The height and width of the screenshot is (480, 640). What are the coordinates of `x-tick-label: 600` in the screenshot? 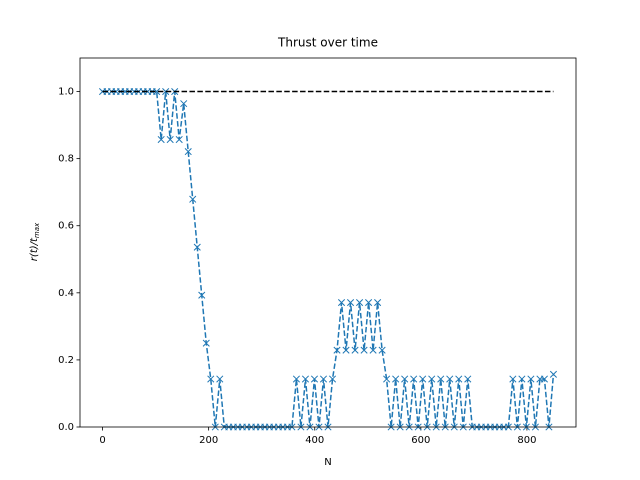 It's located at (420, 440).